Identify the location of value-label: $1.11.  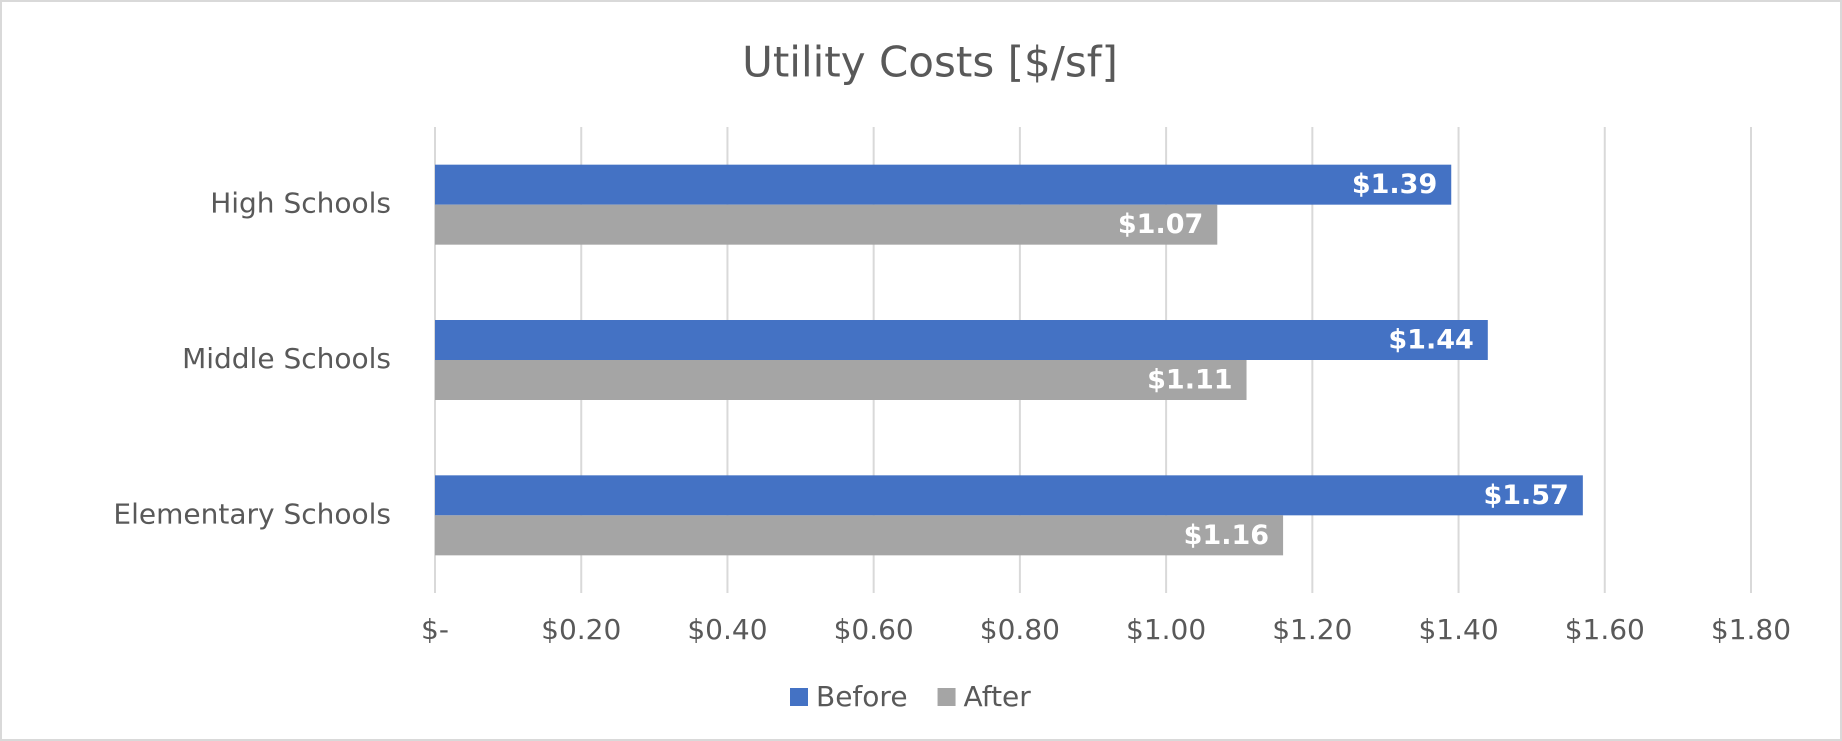
(1189, 380).